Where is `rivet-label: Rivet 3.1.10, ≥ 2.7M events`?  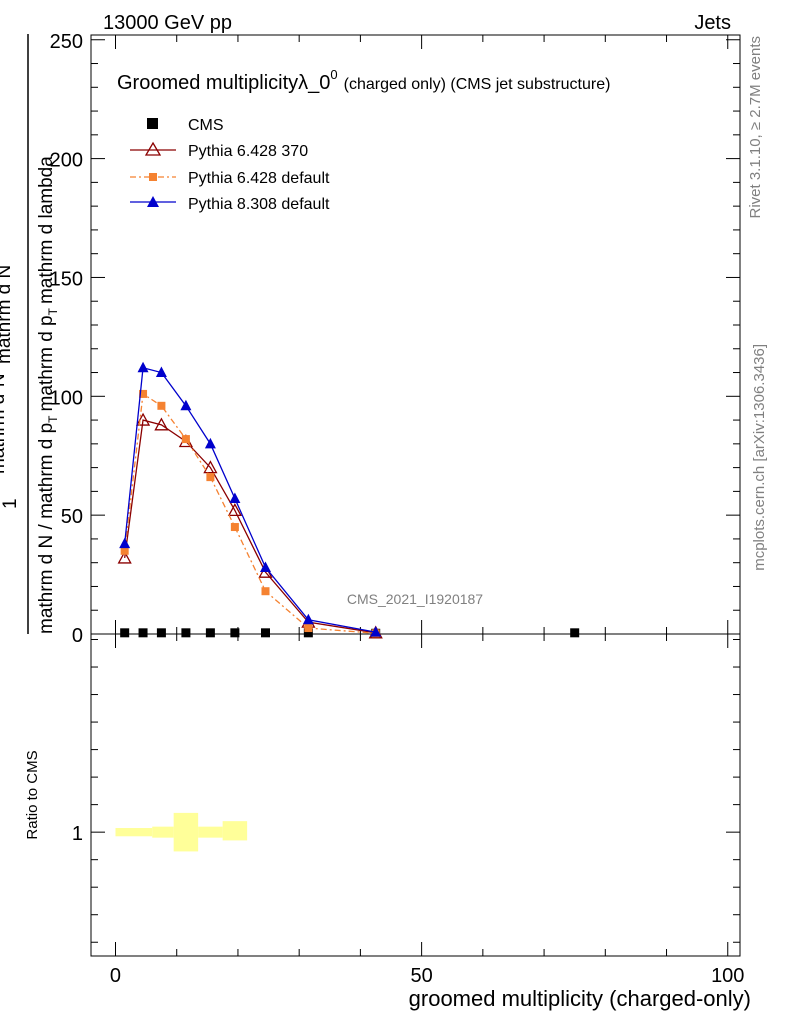
rivet-label: Rivet 3.1.10, ≥ 2.7M events is located at coordinates (755, 127).